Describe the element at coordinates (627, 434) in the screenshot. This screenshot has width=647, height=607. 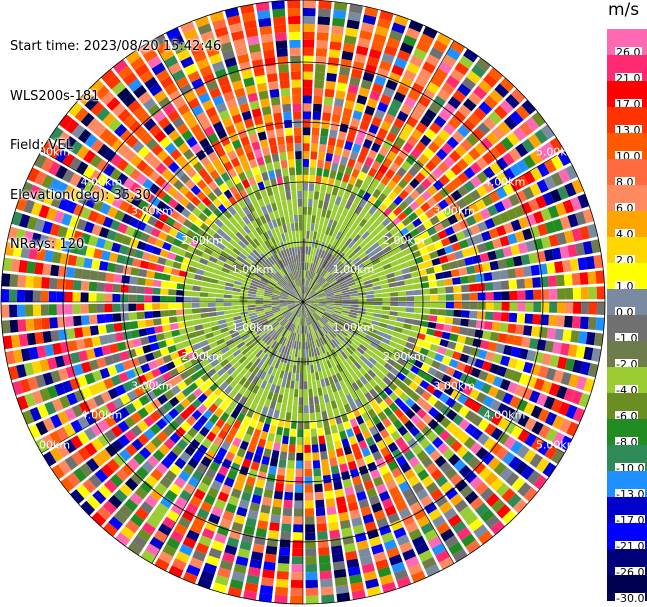
I see `colorbar-segment: -8.0` at that location.